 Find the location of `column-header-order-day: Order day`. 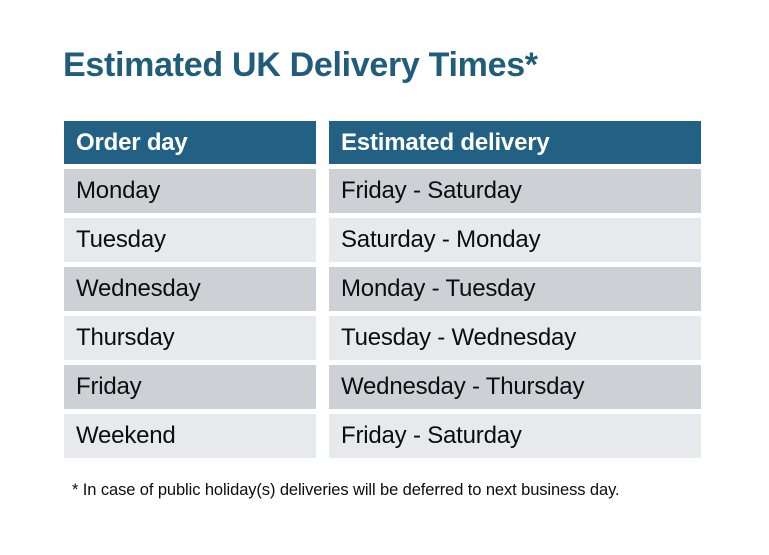

column-header-order-day: Order day is located at coordinates (190, 142).